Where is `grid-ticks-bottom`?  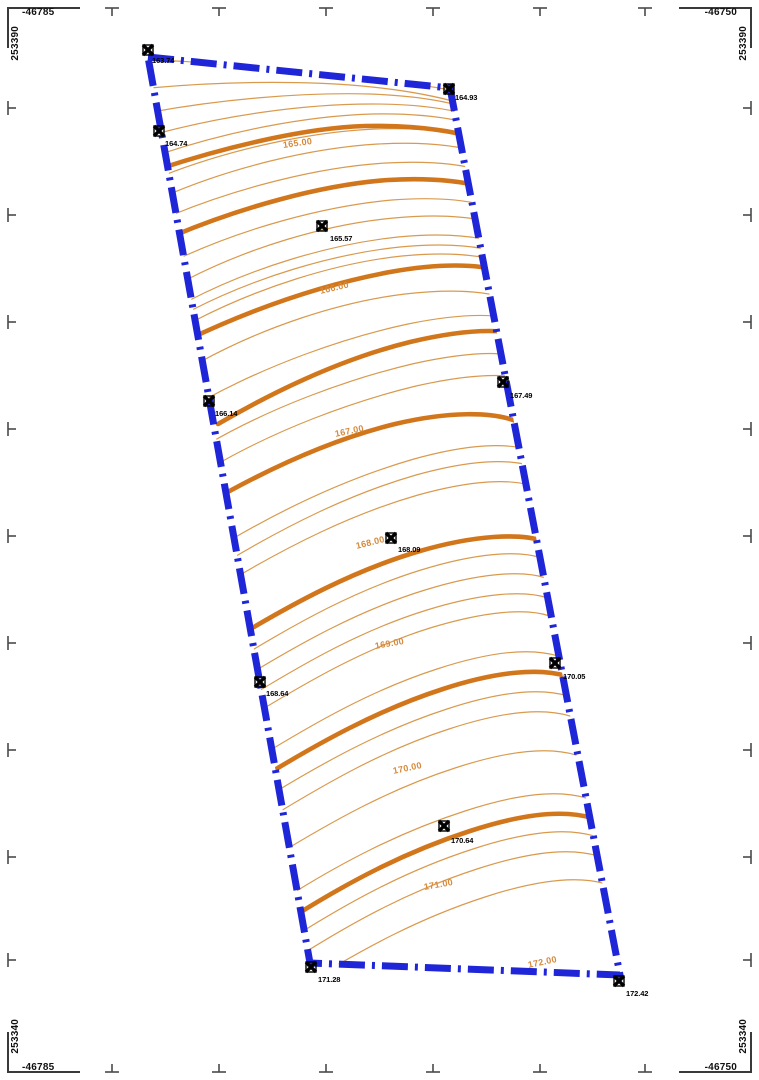 grid-ticks-bottom is located at coordinates (378, 1068).